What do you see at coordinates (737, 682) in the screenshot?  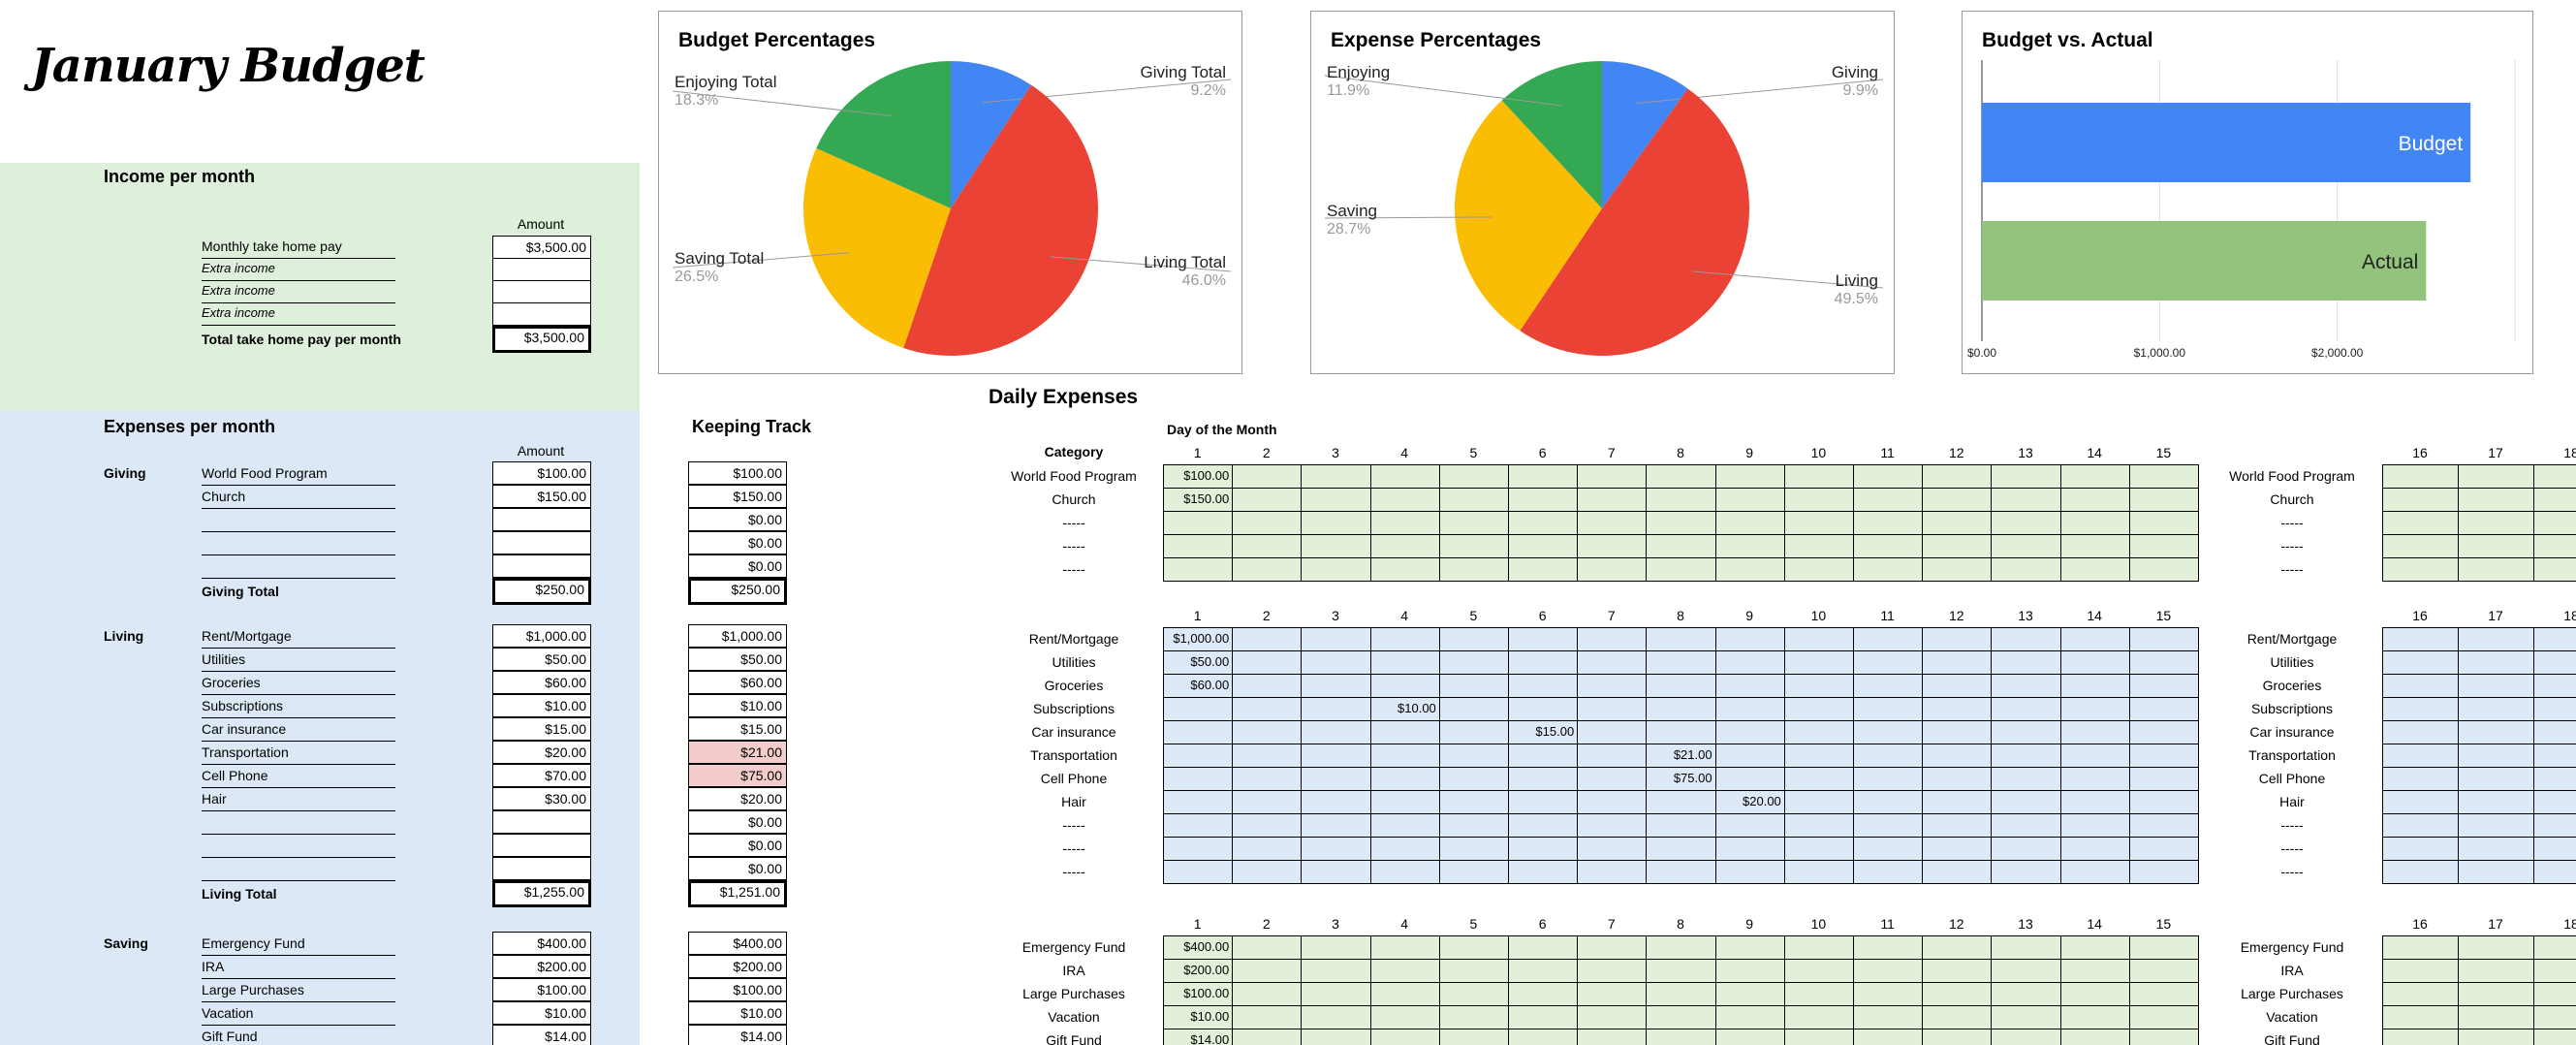 I see `track-amount: $60.00` at bounding box center [737, 682].